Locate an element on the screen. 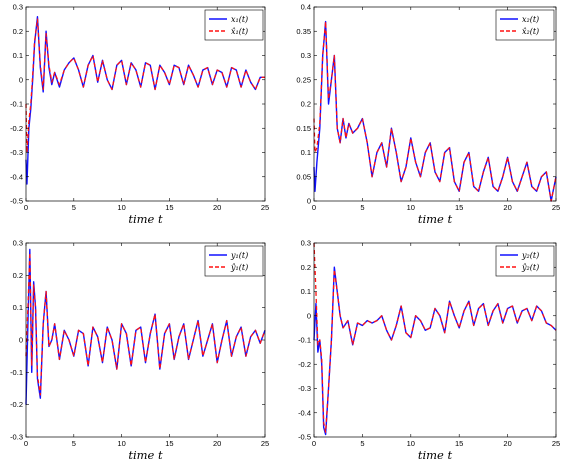 The width and height of the screenshot is (572, 468). legend-entry-label: ŷ₂(t) is located at coordinates (530, 267).